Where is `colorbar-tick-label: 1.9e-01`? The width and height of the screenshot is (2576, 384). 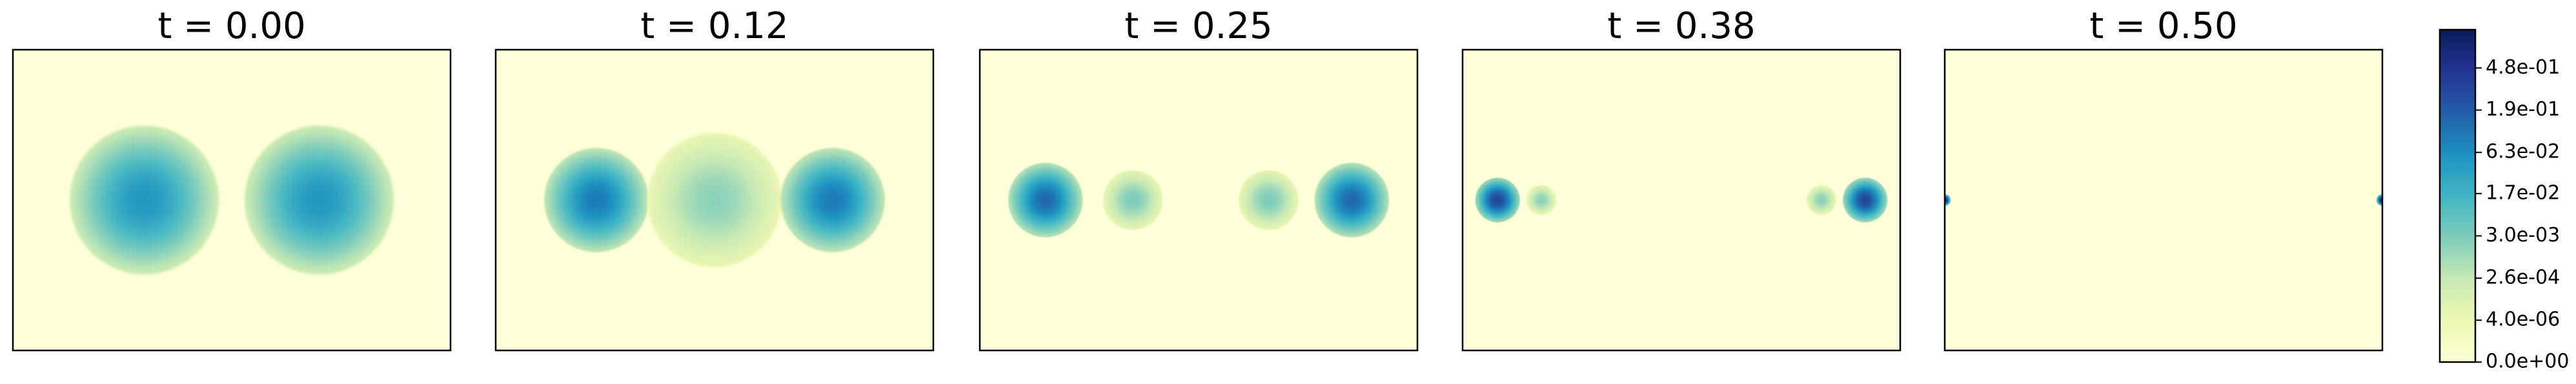
colorbar-tick-label: 1.9e-01 is located at coordinates (2523, 109).